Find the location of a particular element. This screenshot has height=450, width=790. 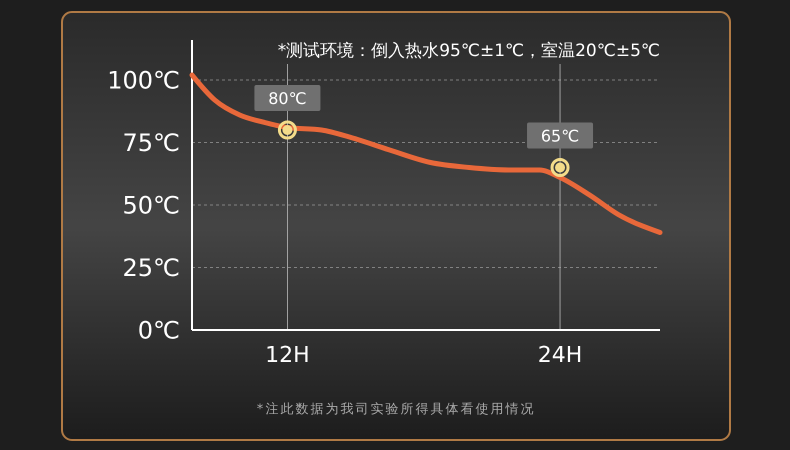

data-label: 80℃ is located at coordinates (287, 98).